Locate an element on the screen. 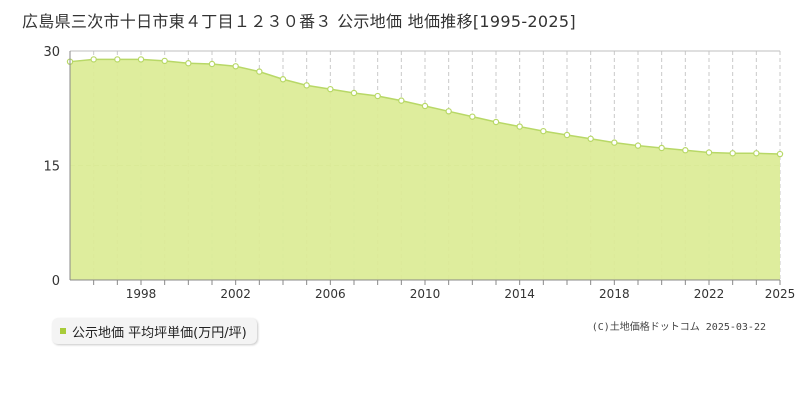  x-tick-label: 2025 is located at coordinates (780, 294).